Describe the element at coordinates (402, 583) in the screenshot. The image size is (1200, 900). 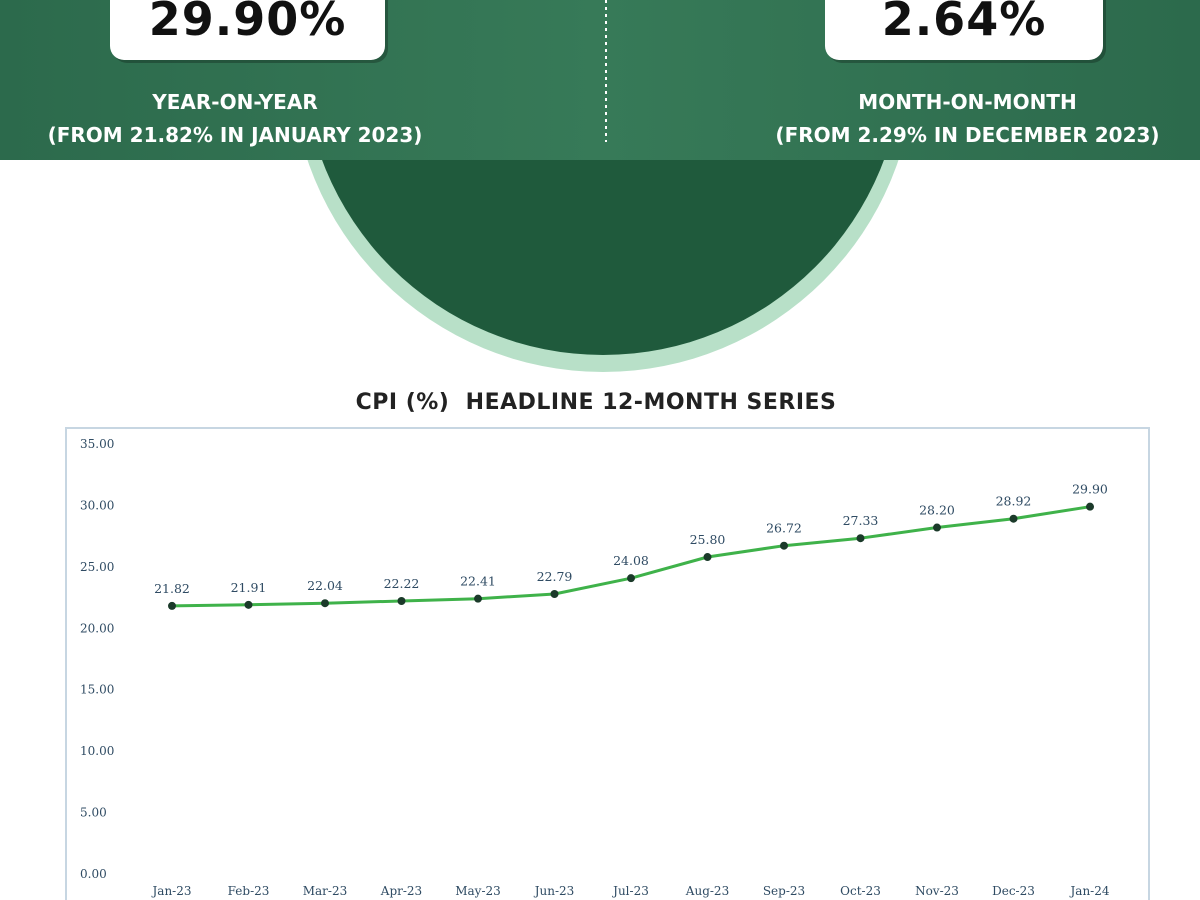
I see `data-label: 22.22` at that location.